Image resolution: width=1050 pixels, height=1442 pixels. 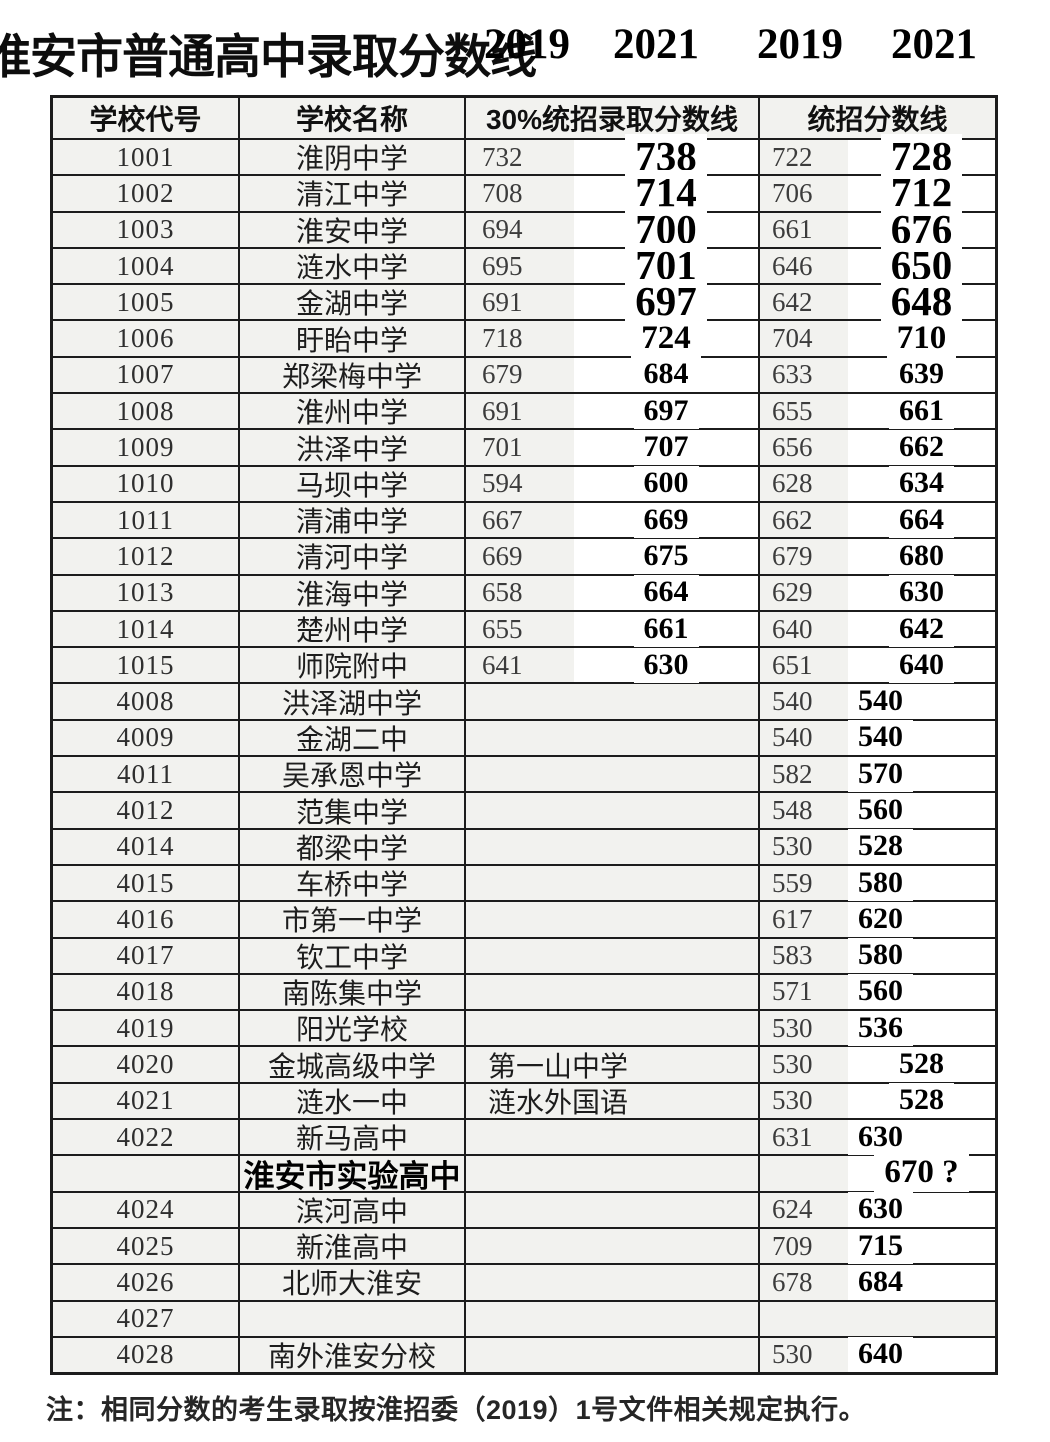 I want to click on school-code-cell: 4008, so click(x=146, y=701).